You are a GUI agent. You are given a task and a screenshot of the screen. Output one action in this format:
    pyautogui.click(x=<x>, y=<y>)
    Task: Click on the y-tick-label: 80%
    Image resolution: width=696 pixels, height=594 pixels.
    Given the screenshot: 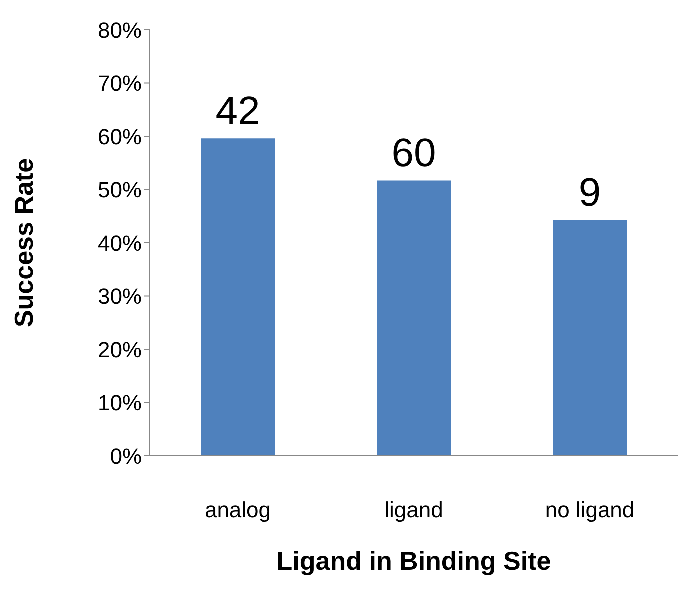 What is the action you would take?
    pyautogui.click(x=120, y=30)
    